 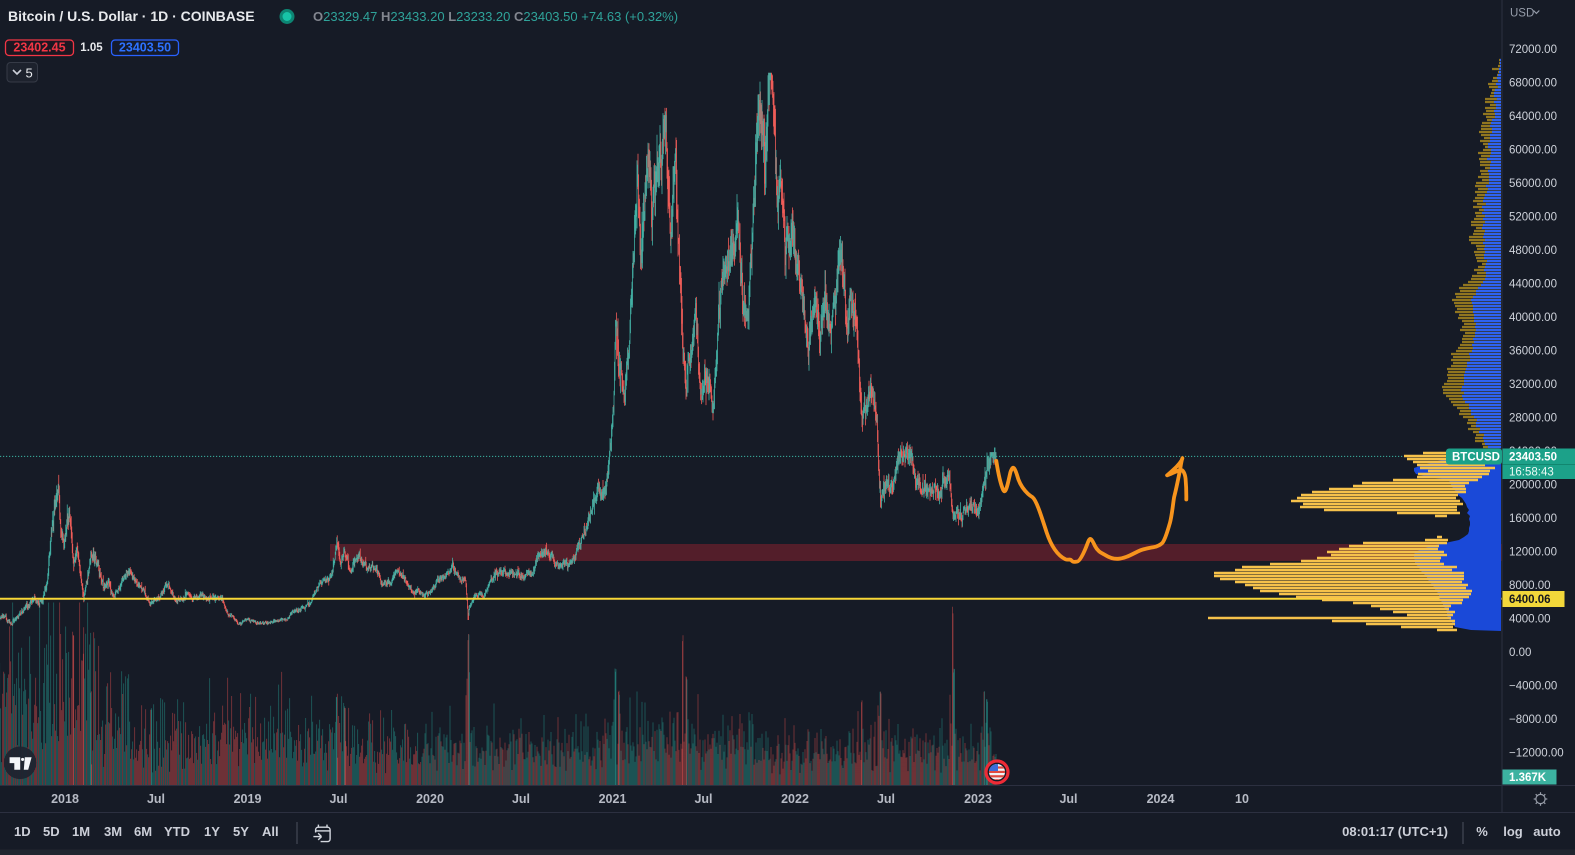 What do you see at coordinates (1533, 419) in the screenshot?
I see `svg-text: 28000.00` at bounding box center [1533, 419].